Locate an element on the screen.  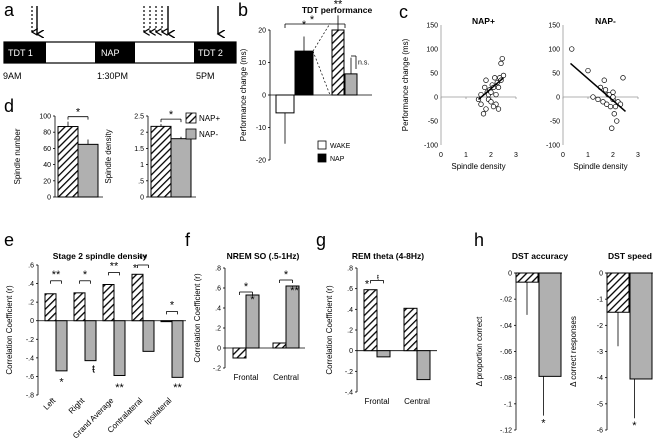
chart-f-y-tick-label: .6 is located at coordinates (218, 289).